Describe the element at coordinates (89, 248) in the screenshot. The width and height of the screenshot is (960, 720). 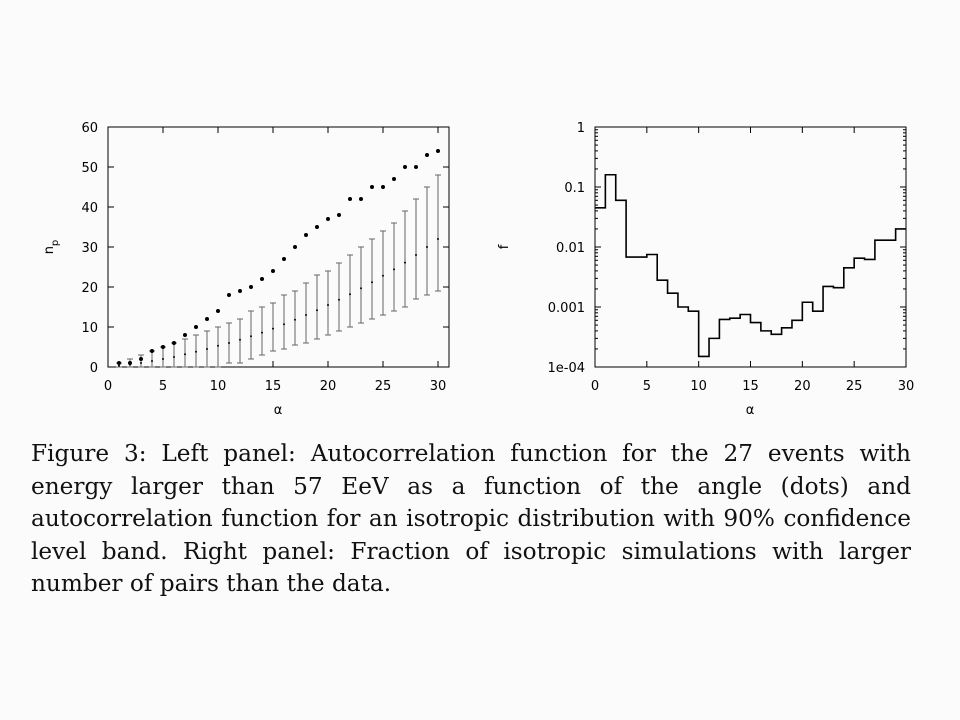
I see `left-y-tick-label: 30` at that location.